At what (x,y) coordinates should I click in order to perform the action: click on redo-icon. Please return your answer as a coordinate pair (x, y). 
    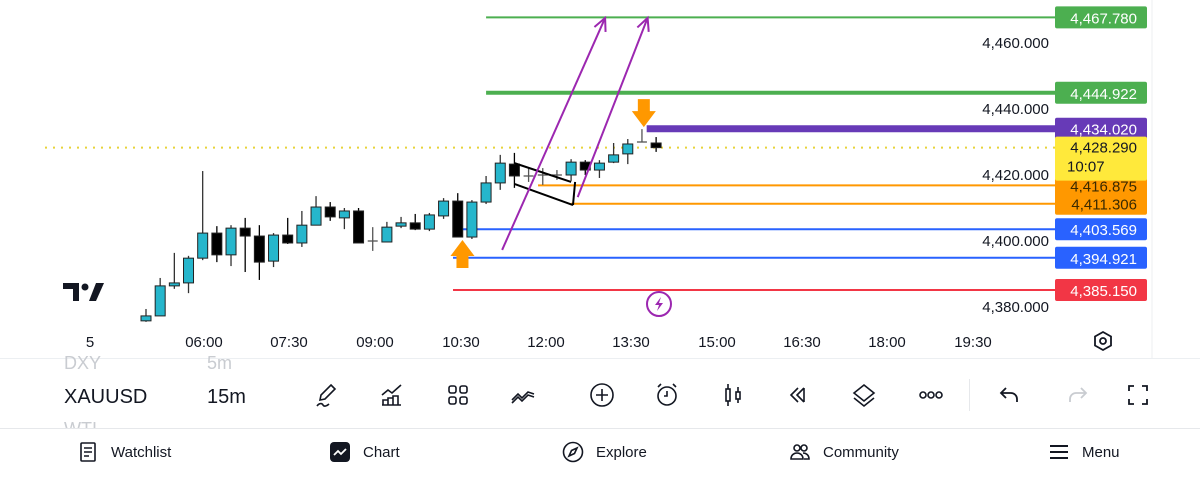
    Looking at the image, I should click on (1078, 394).